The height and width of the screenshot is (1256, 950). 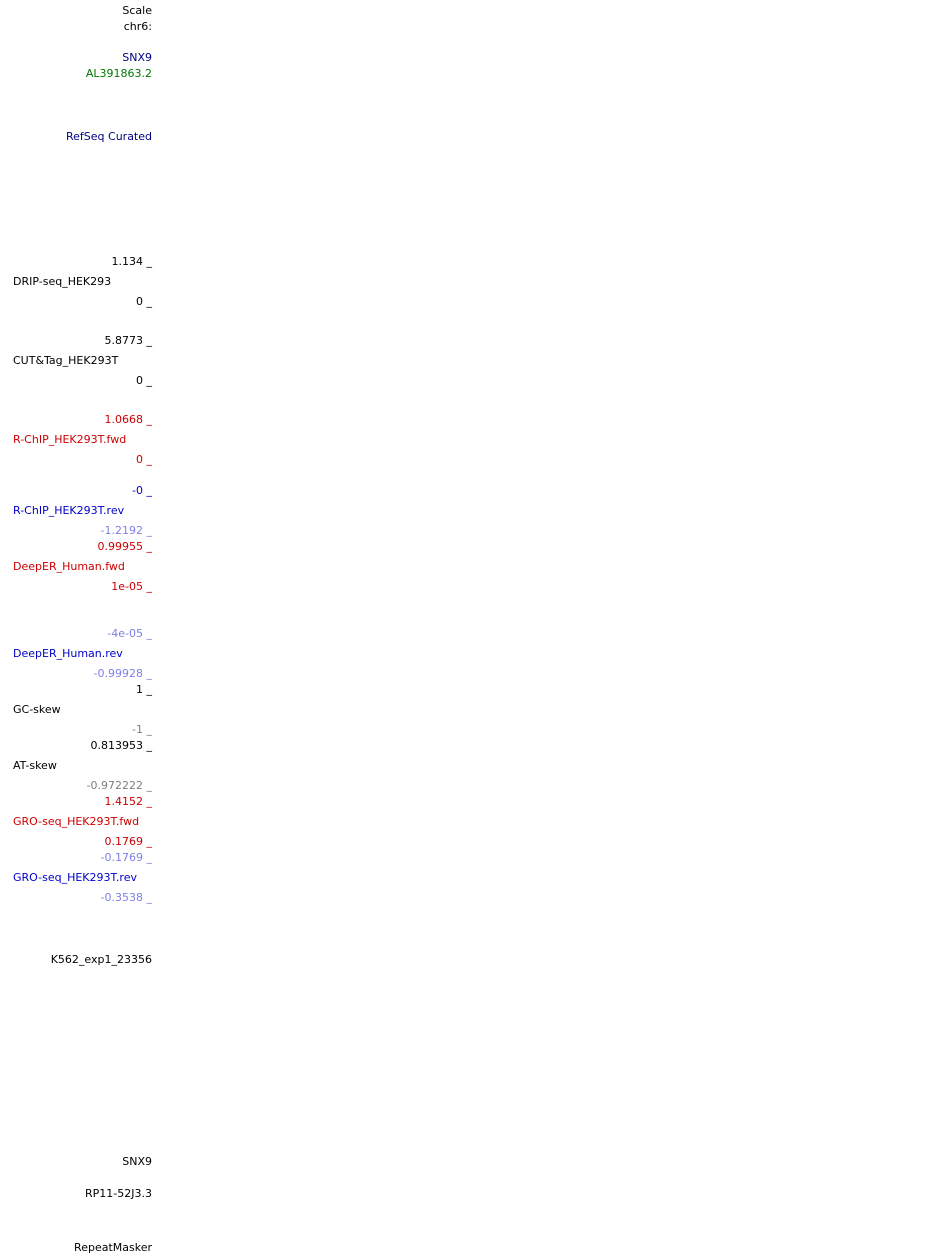 What do you see at coordinates (137, 10) in the screenshot?
I see `scale-label: Scale` at bounding box center [137, 10].